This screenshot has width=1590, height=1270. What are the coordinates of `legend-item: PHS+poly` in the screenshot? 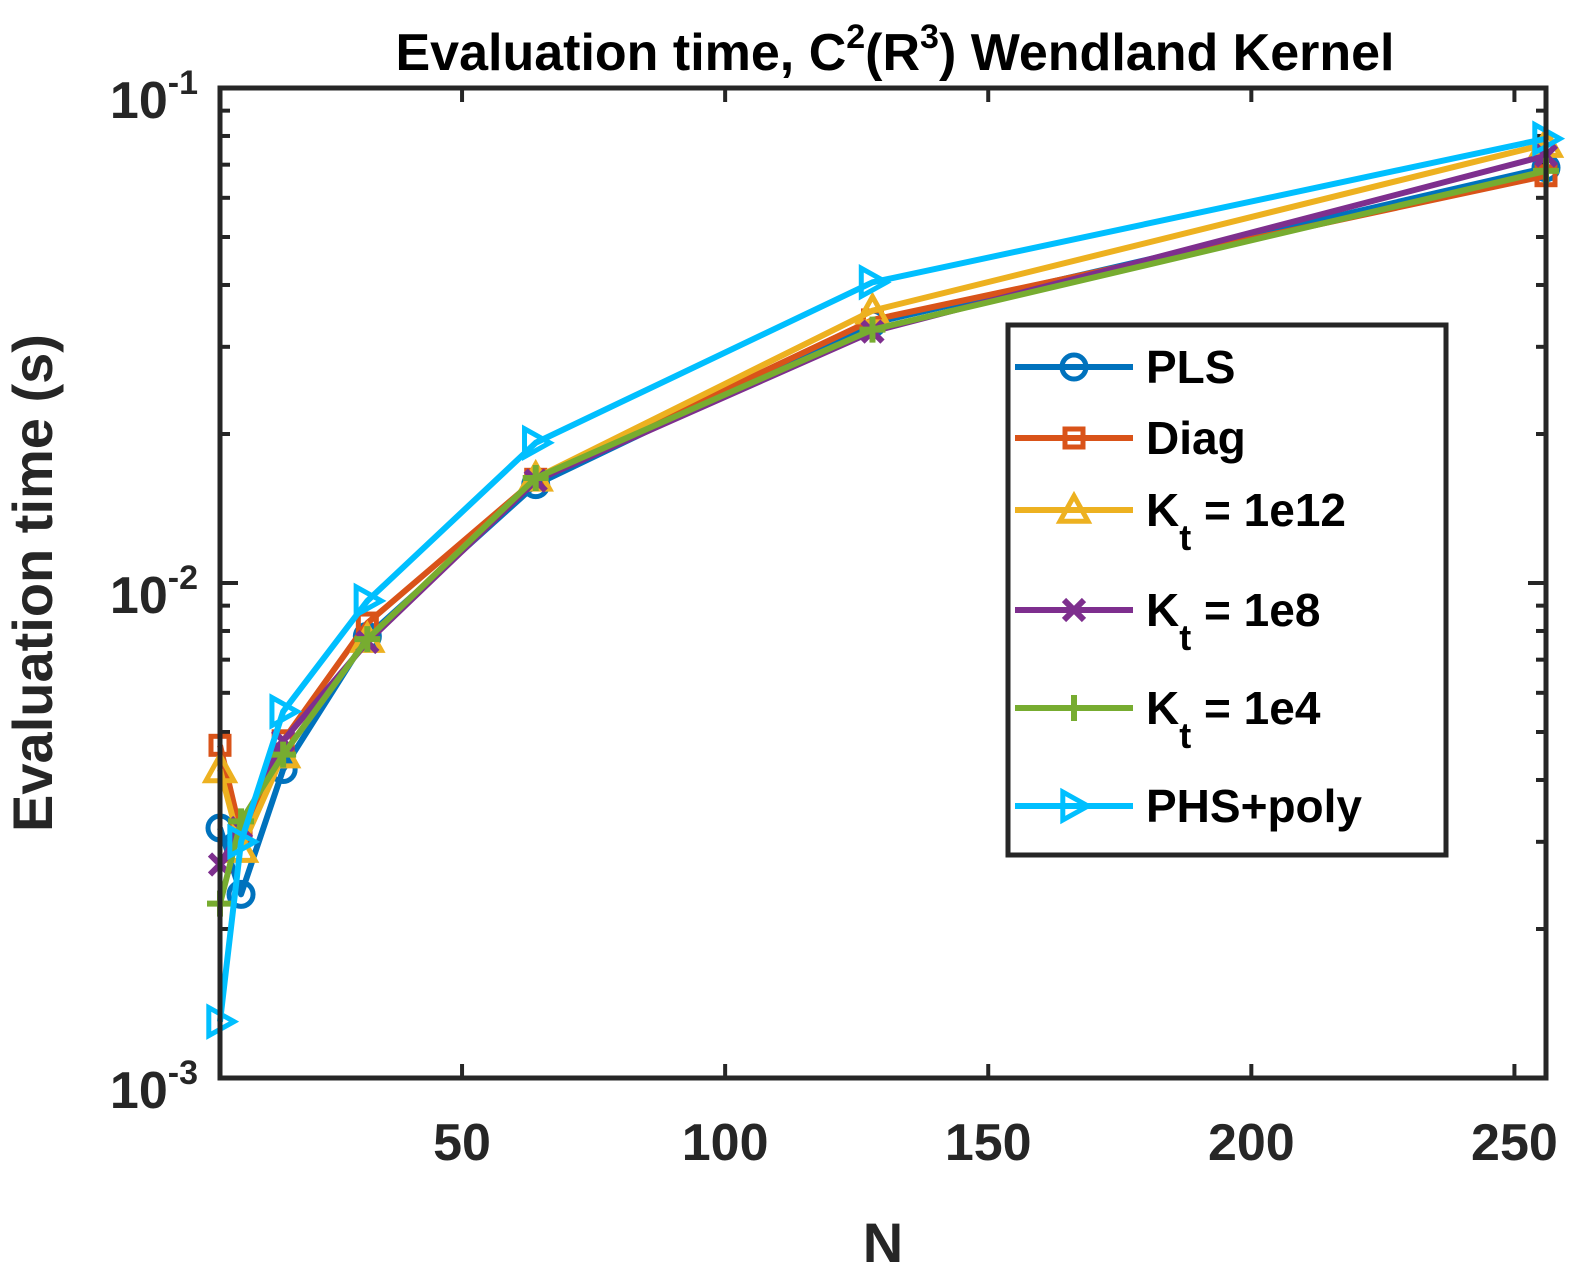 It's located at (1188, 806).